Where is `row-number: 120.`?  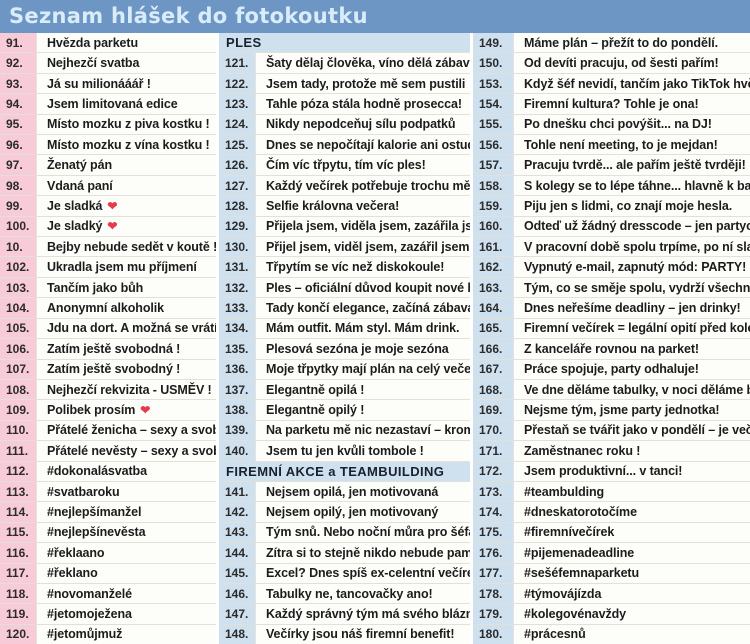
row-number: 120. is located at coordinates (18, 634).